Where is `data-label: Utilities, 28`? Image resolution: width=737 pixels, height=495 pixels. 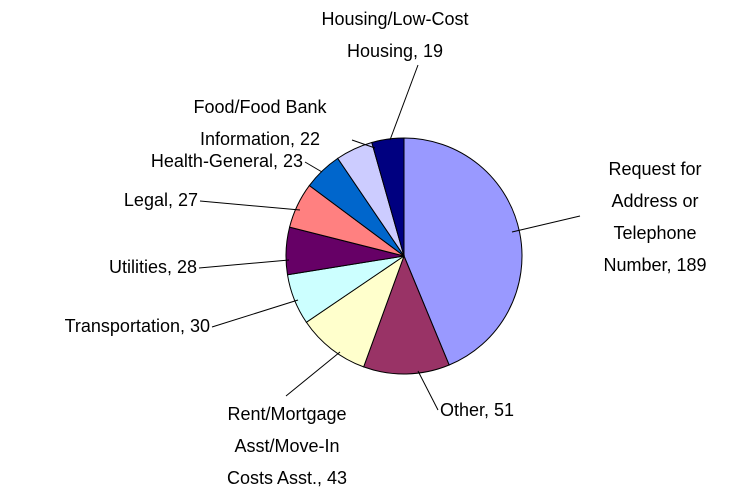
data-label: Utilities, 28 is located at coordinates (153, 267).